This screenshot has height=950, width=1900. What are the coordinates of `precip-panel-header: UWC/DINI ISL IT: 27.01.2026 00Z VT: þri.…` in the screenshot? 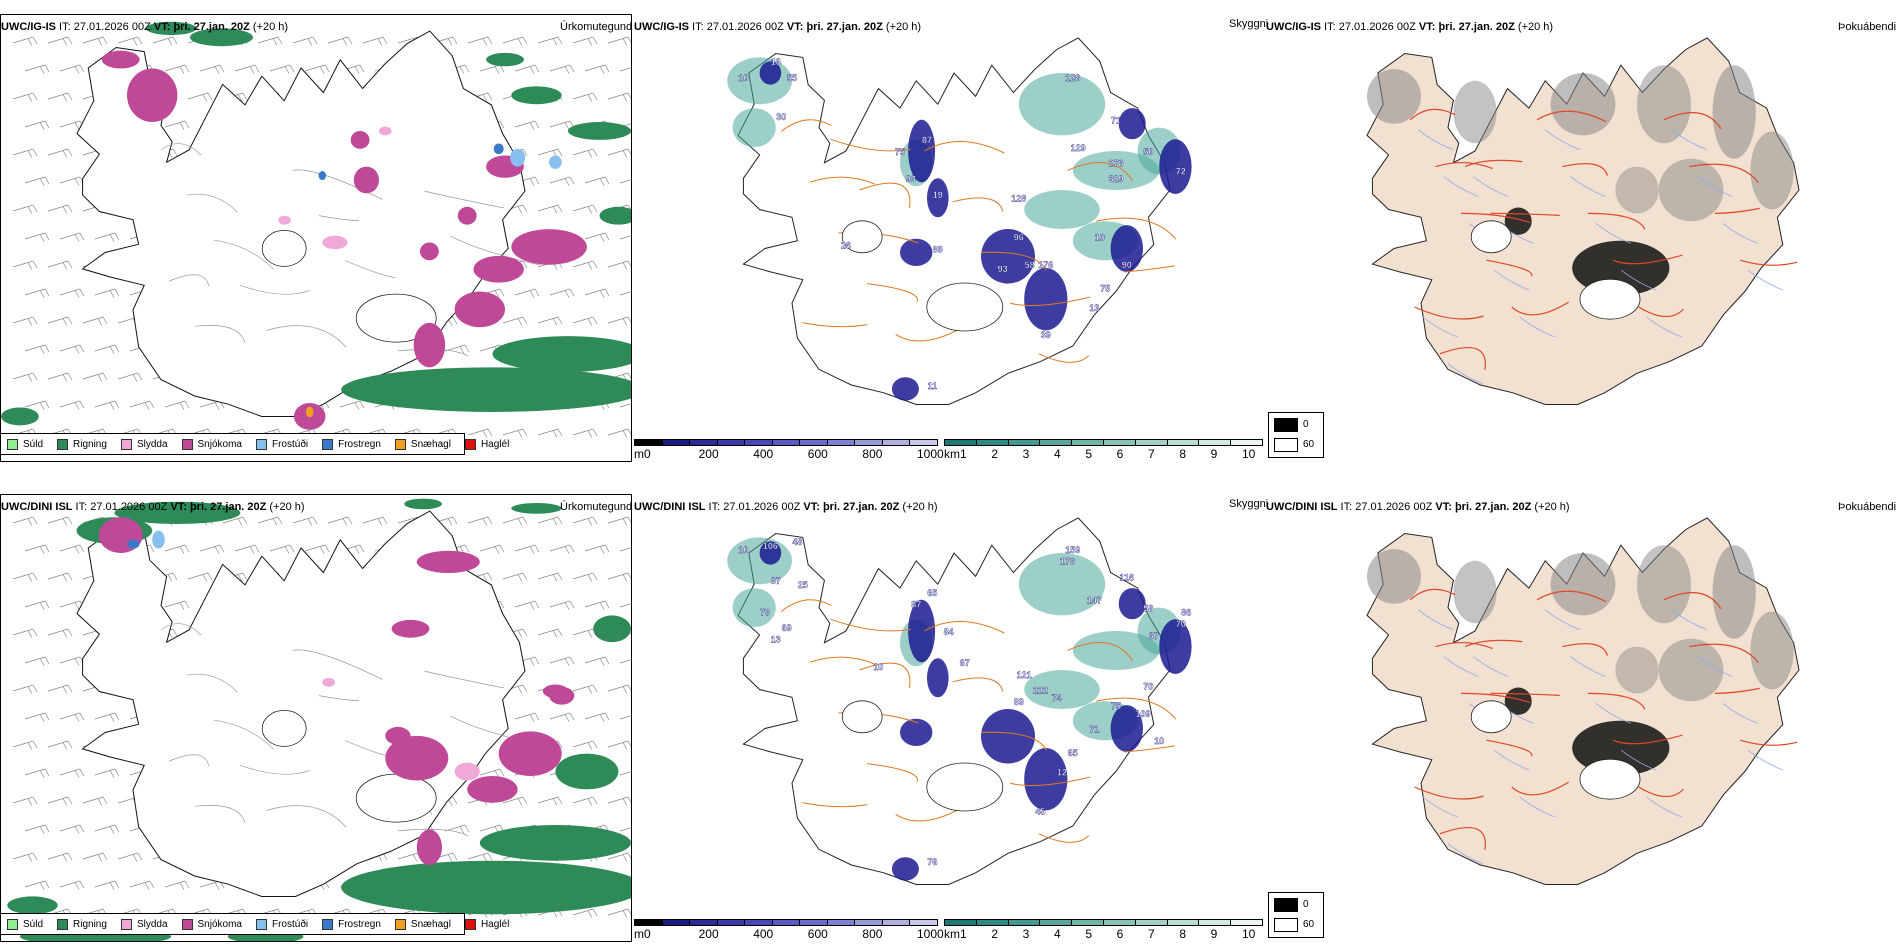 It's located at (153, 507).